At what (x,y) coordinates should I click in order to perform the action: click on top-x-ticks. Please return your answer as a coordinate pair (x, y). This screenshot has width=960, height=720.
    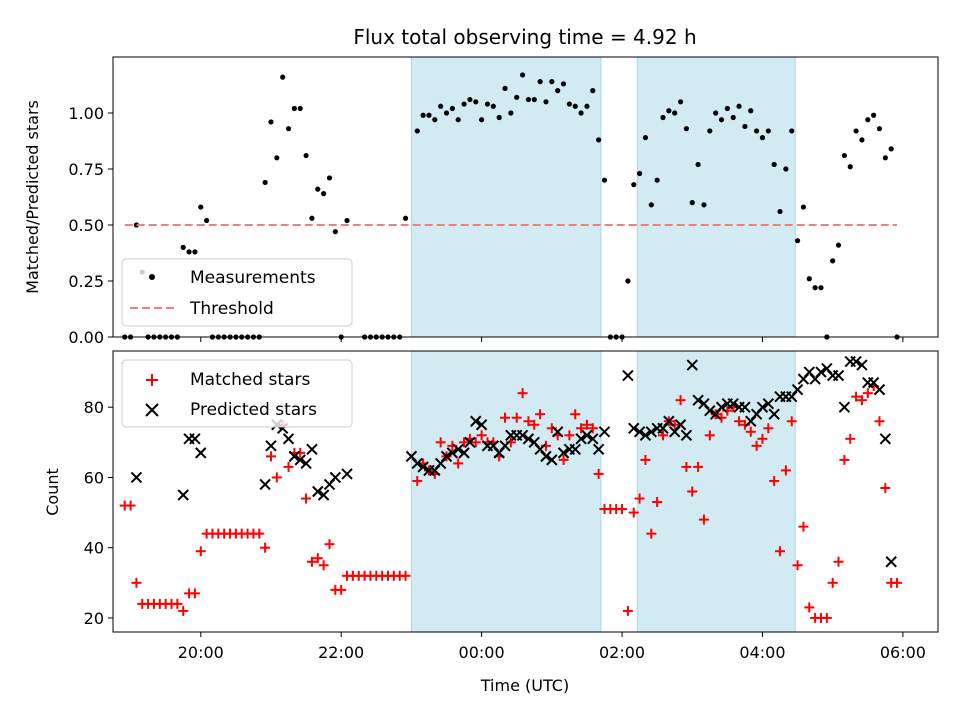
    Looking at the image, I should click on (552, 339).